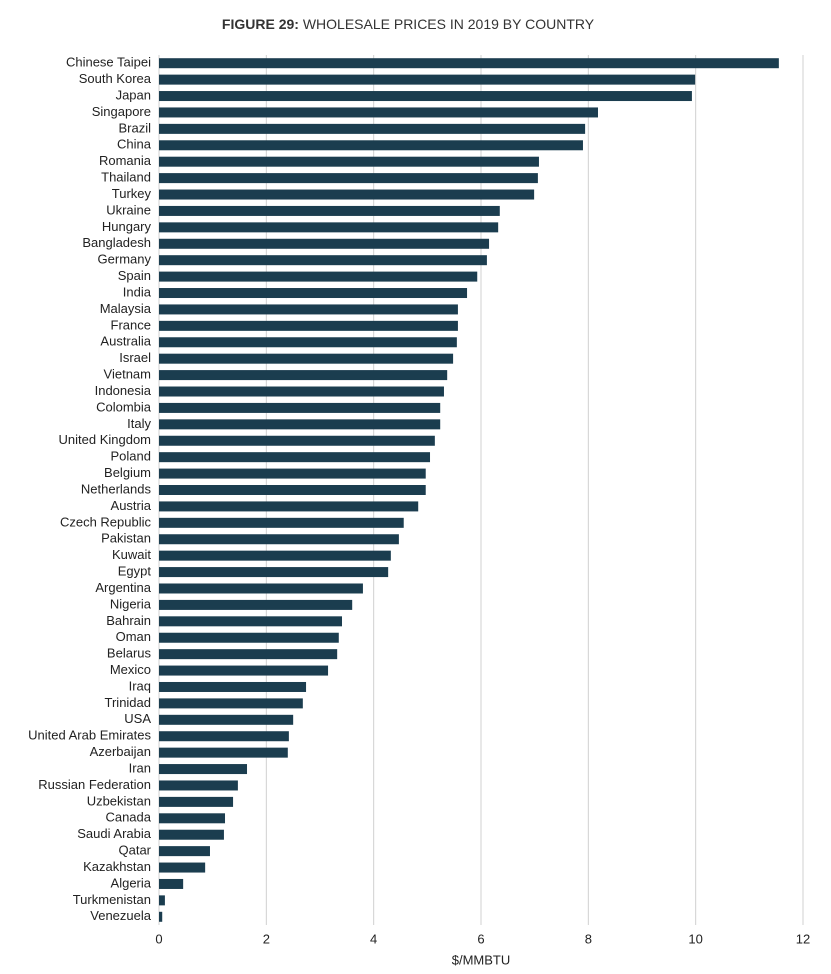 The height and width of the screenshot is (974, 831). Describe the element at coordinates (803, 938) in the screenshot. I see `x-tick-label: 12` at that location.